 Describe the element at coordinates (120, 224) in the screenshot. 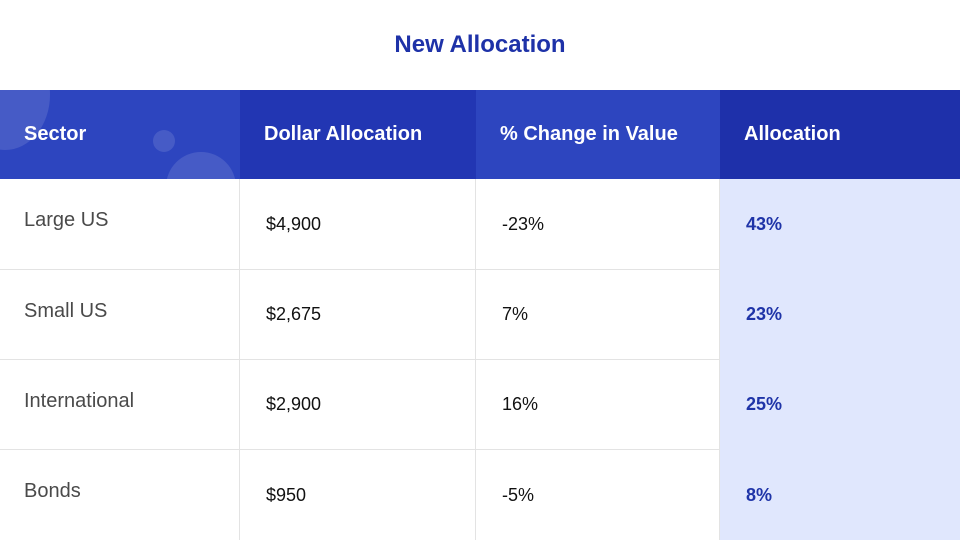

I see `cell-sector: Large US` at that location.